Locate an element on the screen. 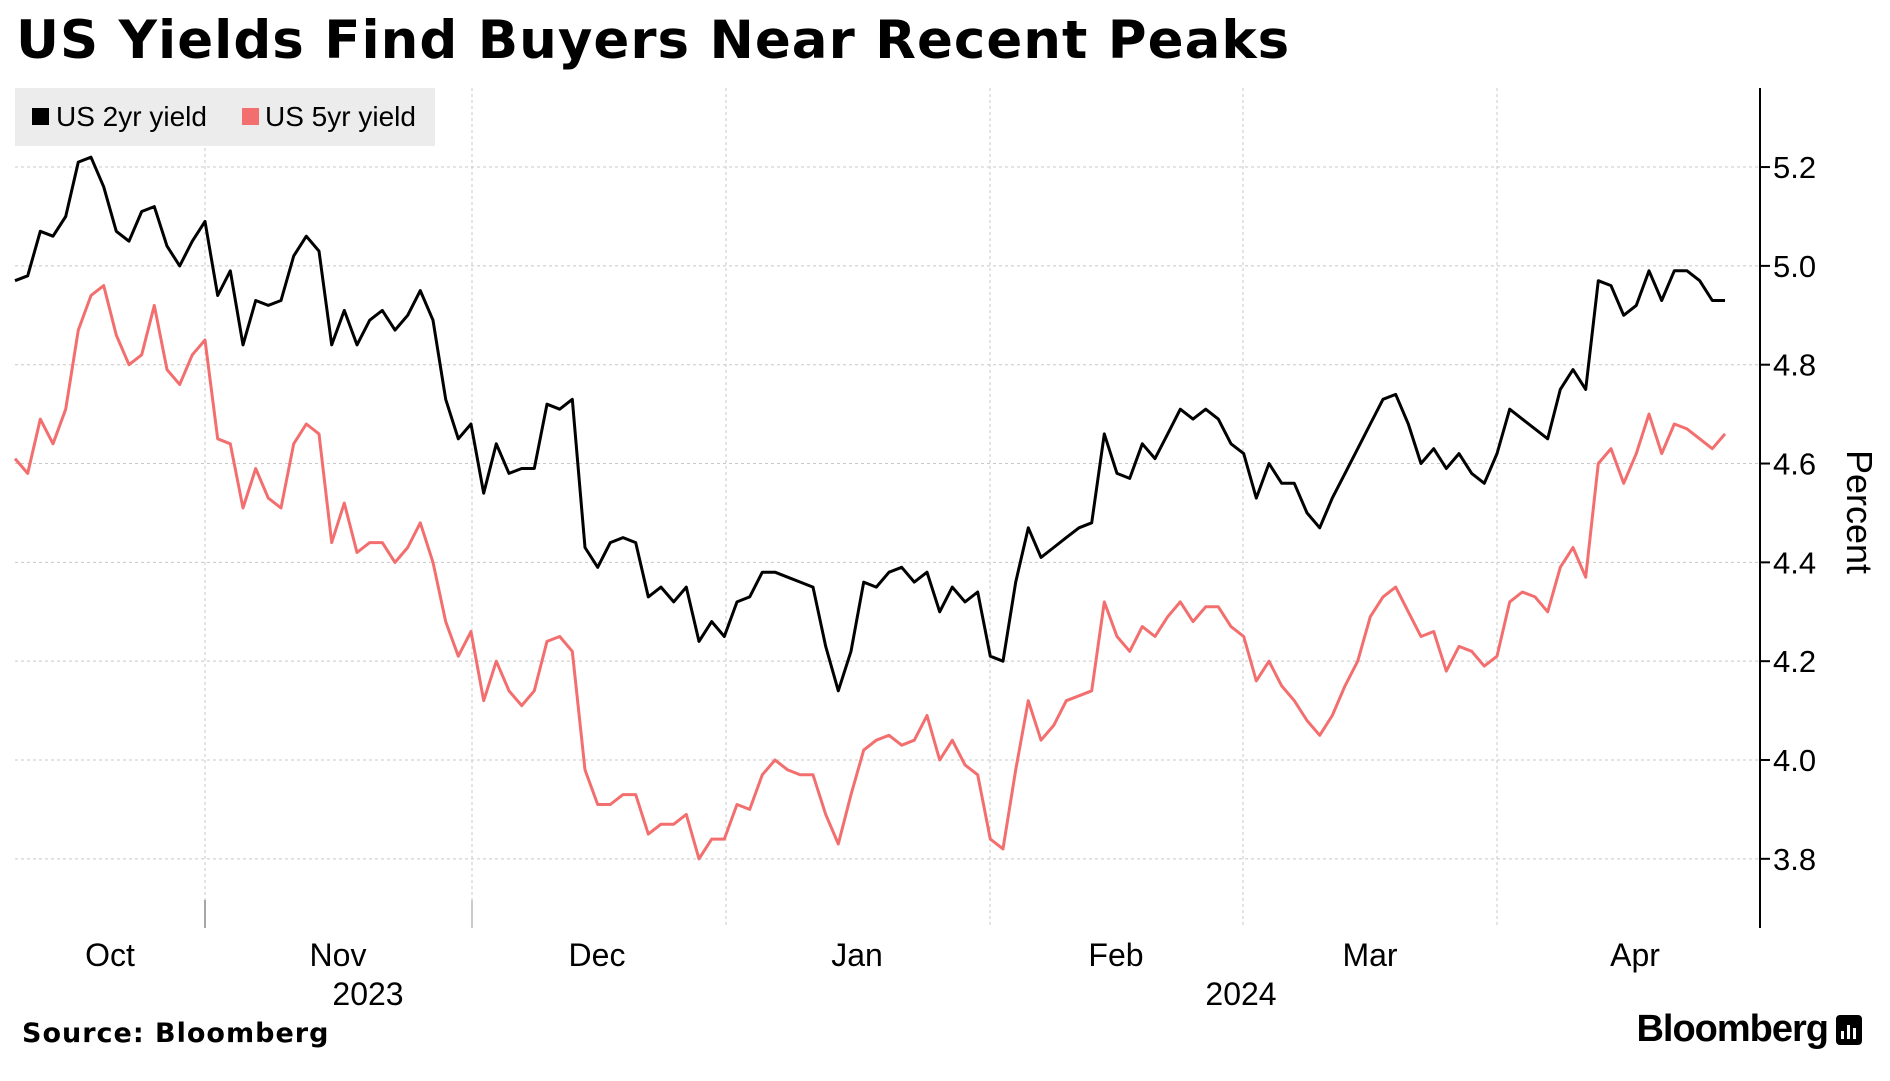  x-axis-labels: Oct Nov Dec Jan Feb Mar Apr 2023 2024 is located at coordinates (872, 974).